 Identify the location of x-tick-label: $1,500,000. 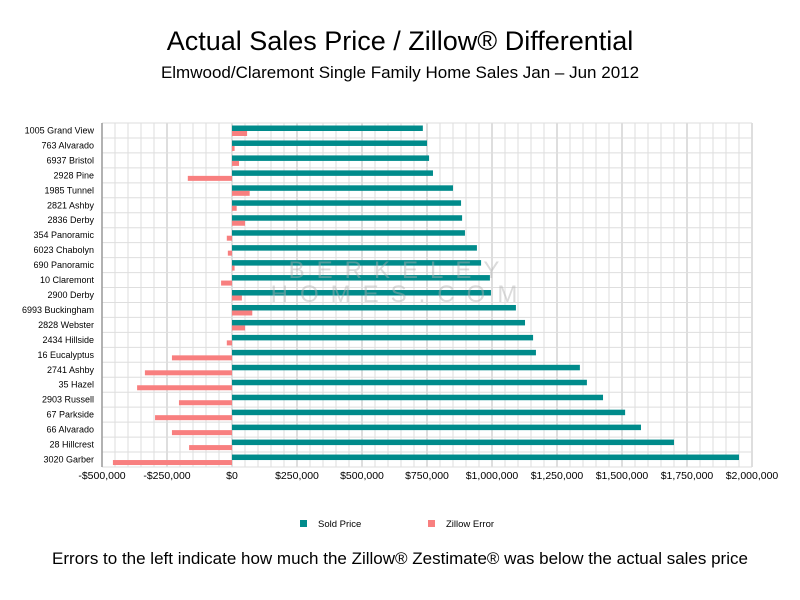
(622, 476).